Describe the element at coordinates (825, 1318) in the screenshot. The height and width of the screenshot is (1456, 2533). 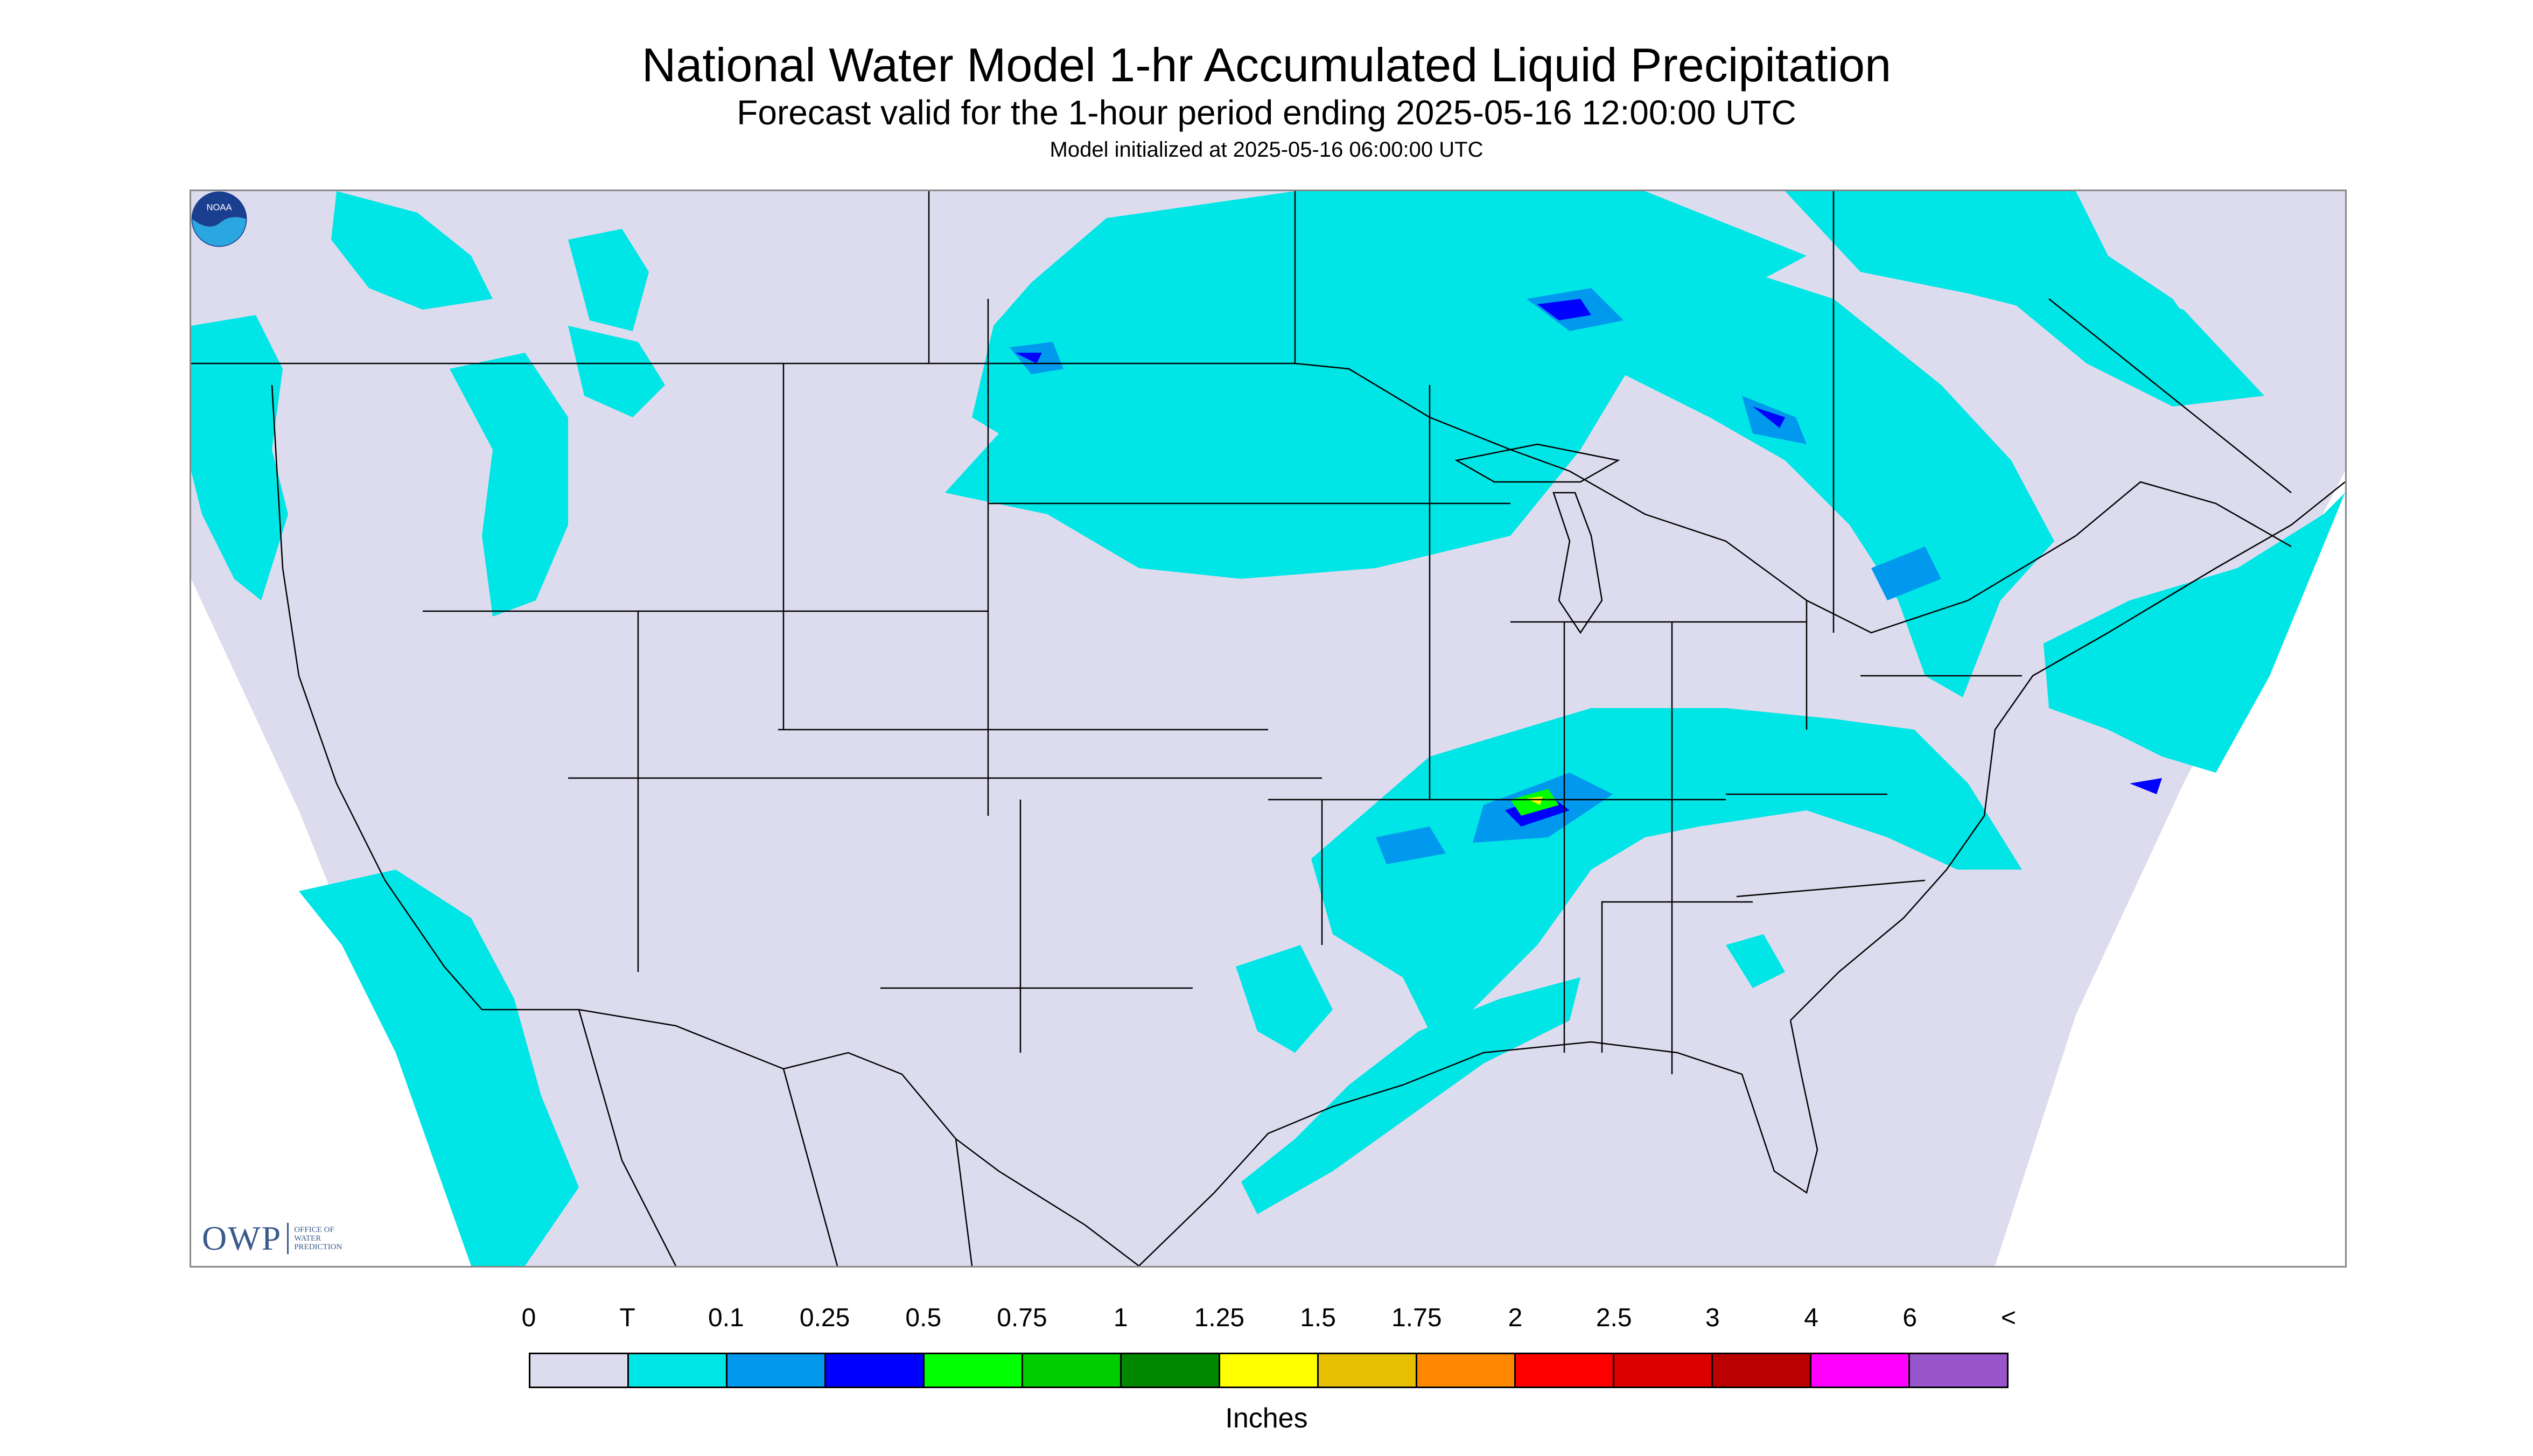
I see `legend-tick: 0.25` at that location.